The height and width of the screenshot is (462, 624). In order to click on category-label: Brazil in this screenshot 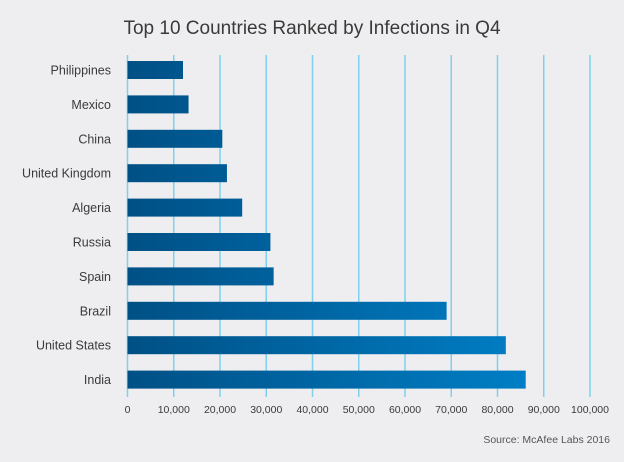, I will do `click(95, 311)`.